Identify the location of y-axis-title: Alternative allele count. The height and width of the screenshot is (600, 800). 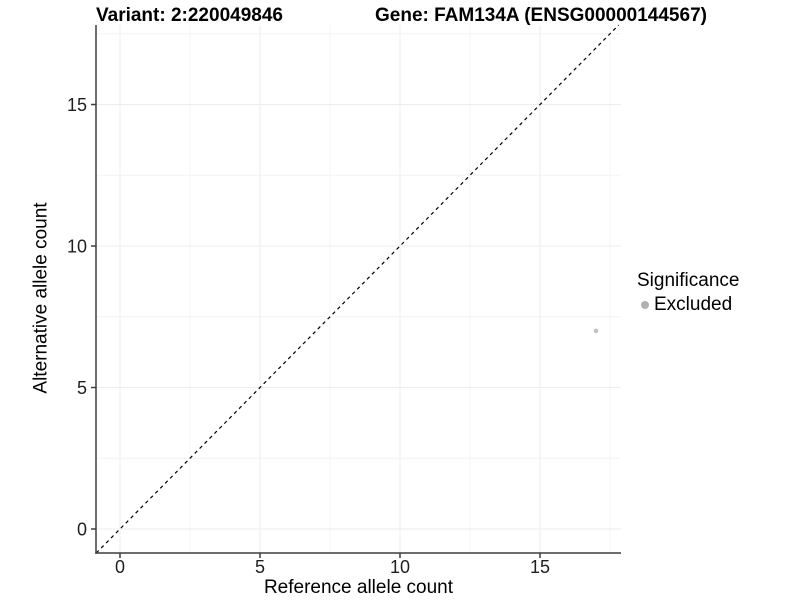
(41, 298).